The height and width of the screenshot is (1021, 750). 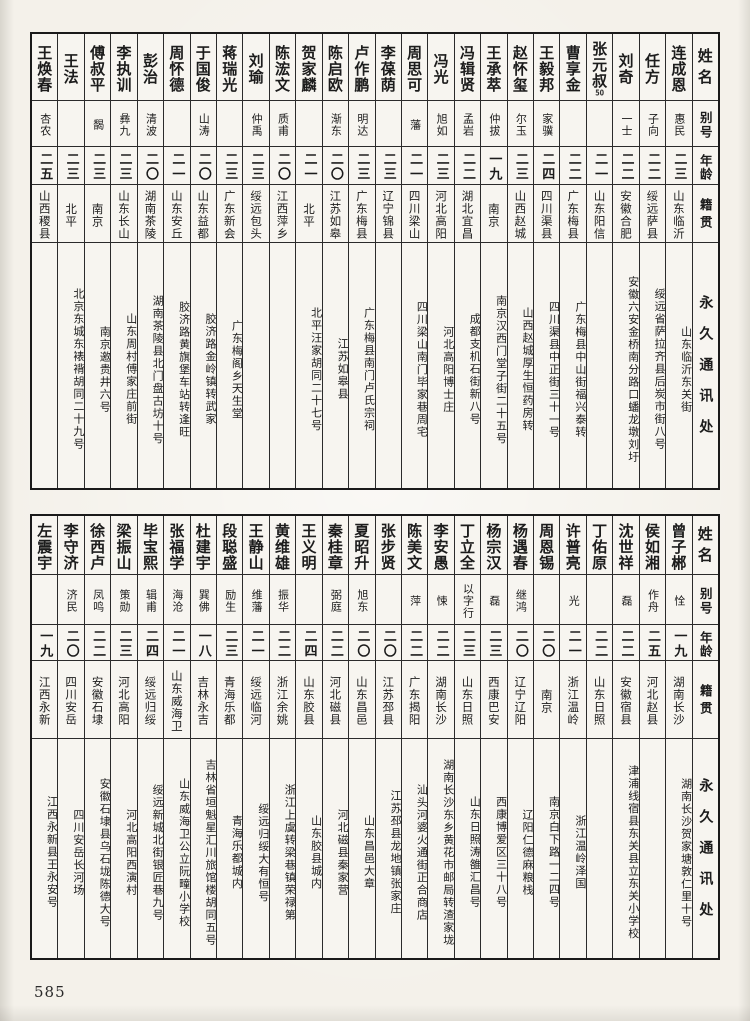 What do you see at coordinates (255, 737) in the screenshot?
I see `entry-column: 王静山 维藩 二一 绥远临河 绥远归绥大有恒号` at bounding box center [255, 737].